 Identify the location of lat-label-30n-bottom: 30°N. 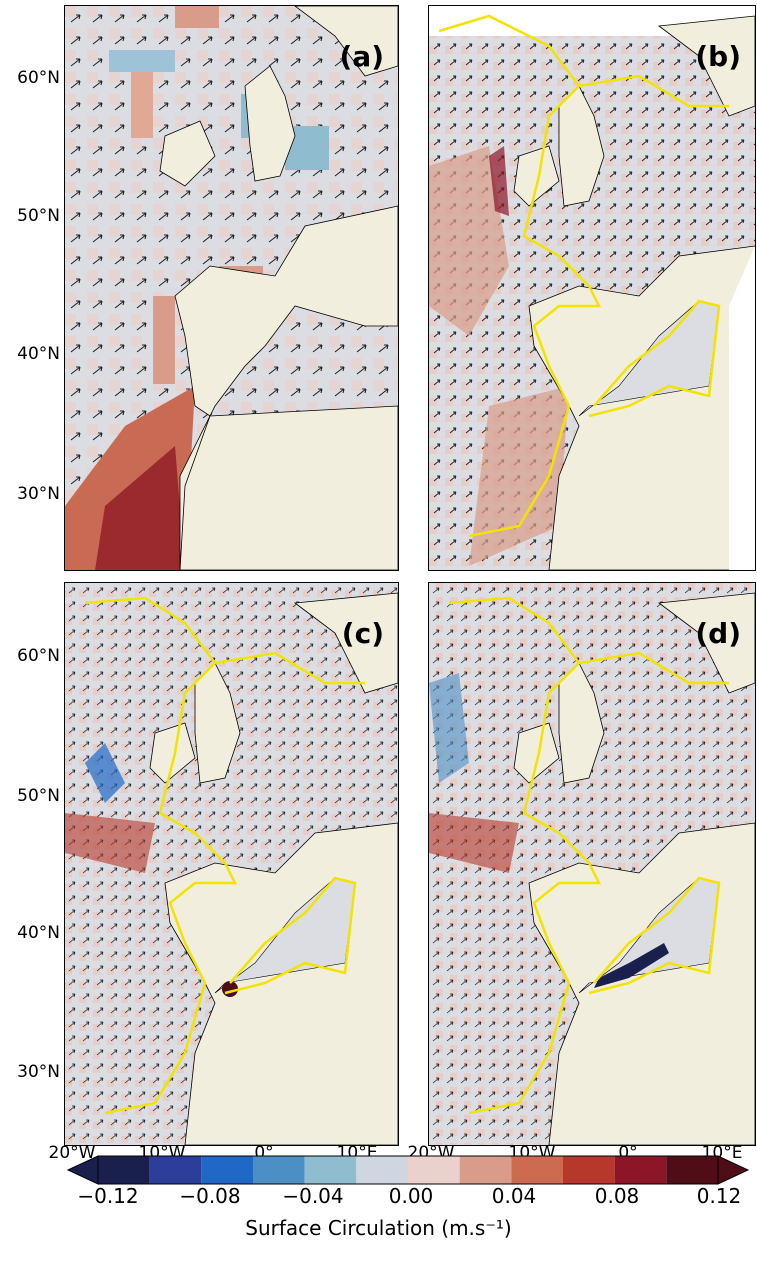
(38, 1072).